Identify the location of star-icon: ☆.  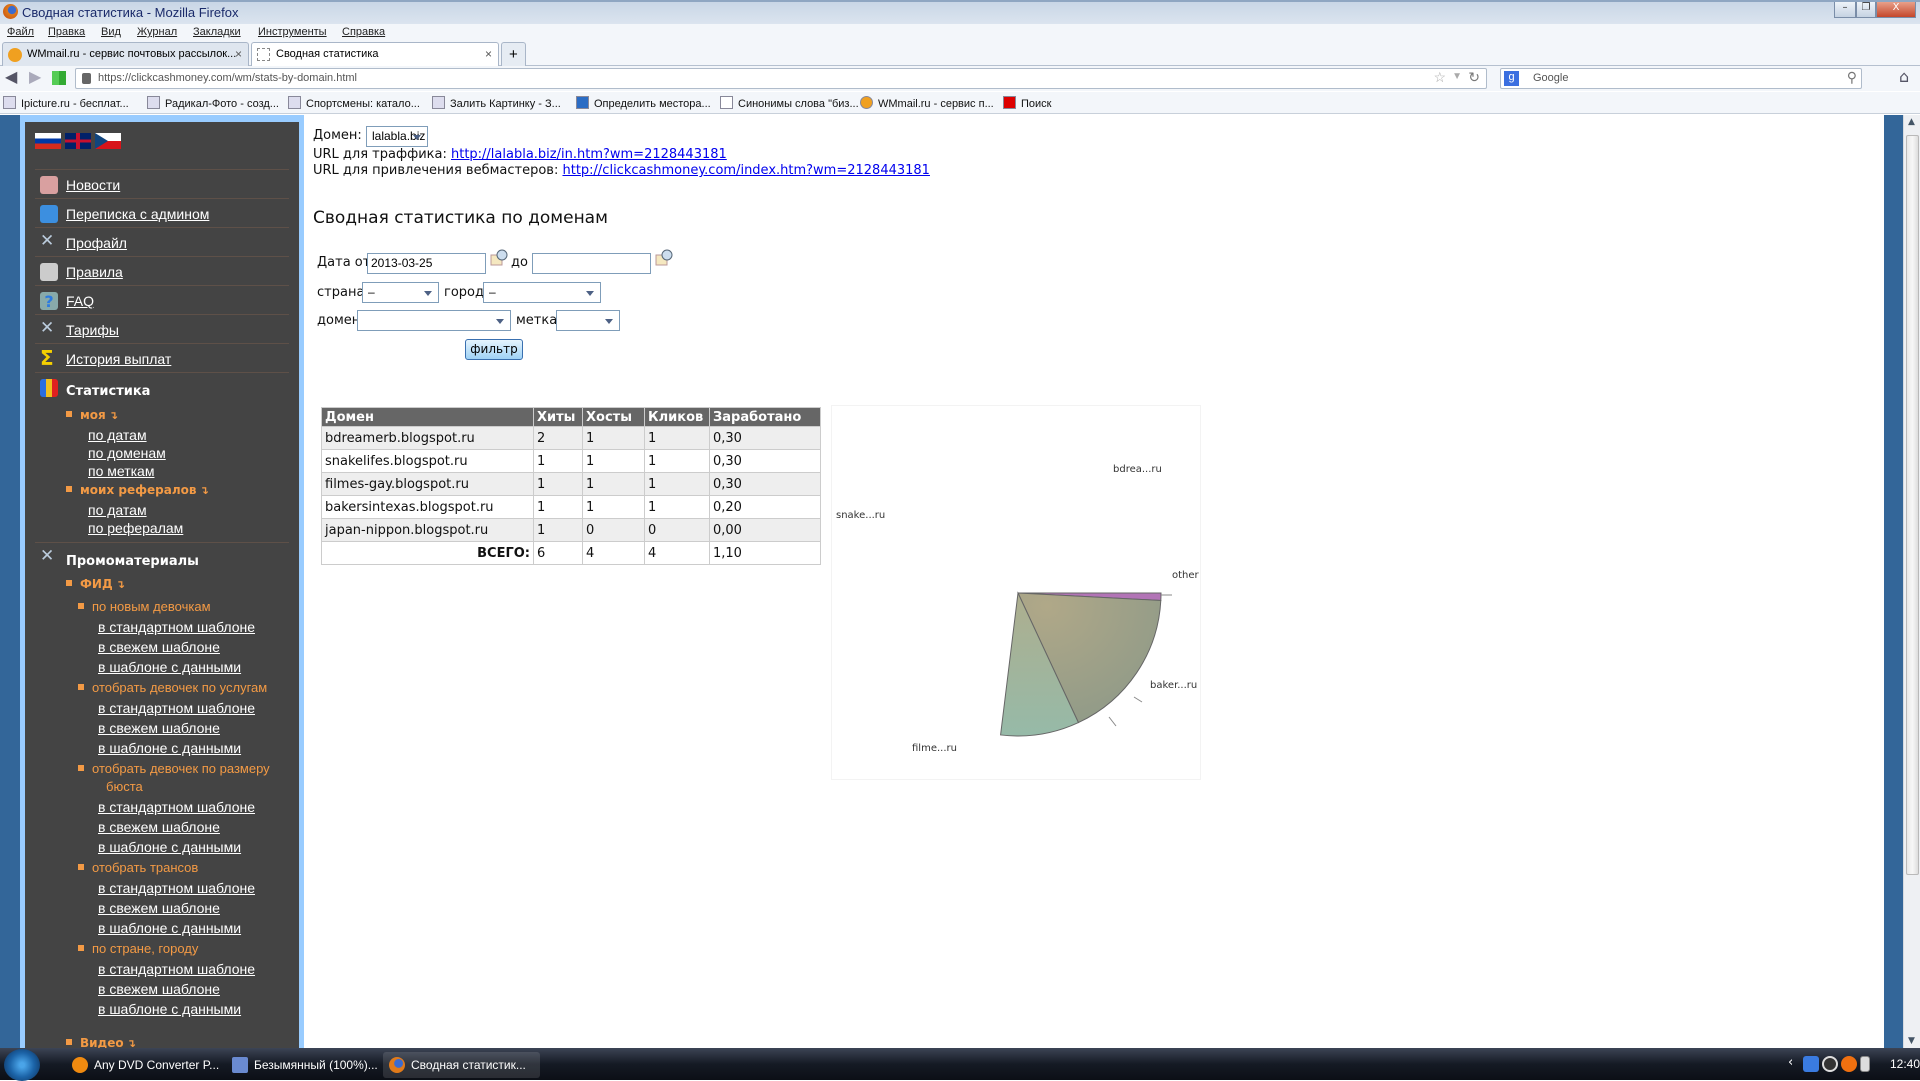
(1439, 77).